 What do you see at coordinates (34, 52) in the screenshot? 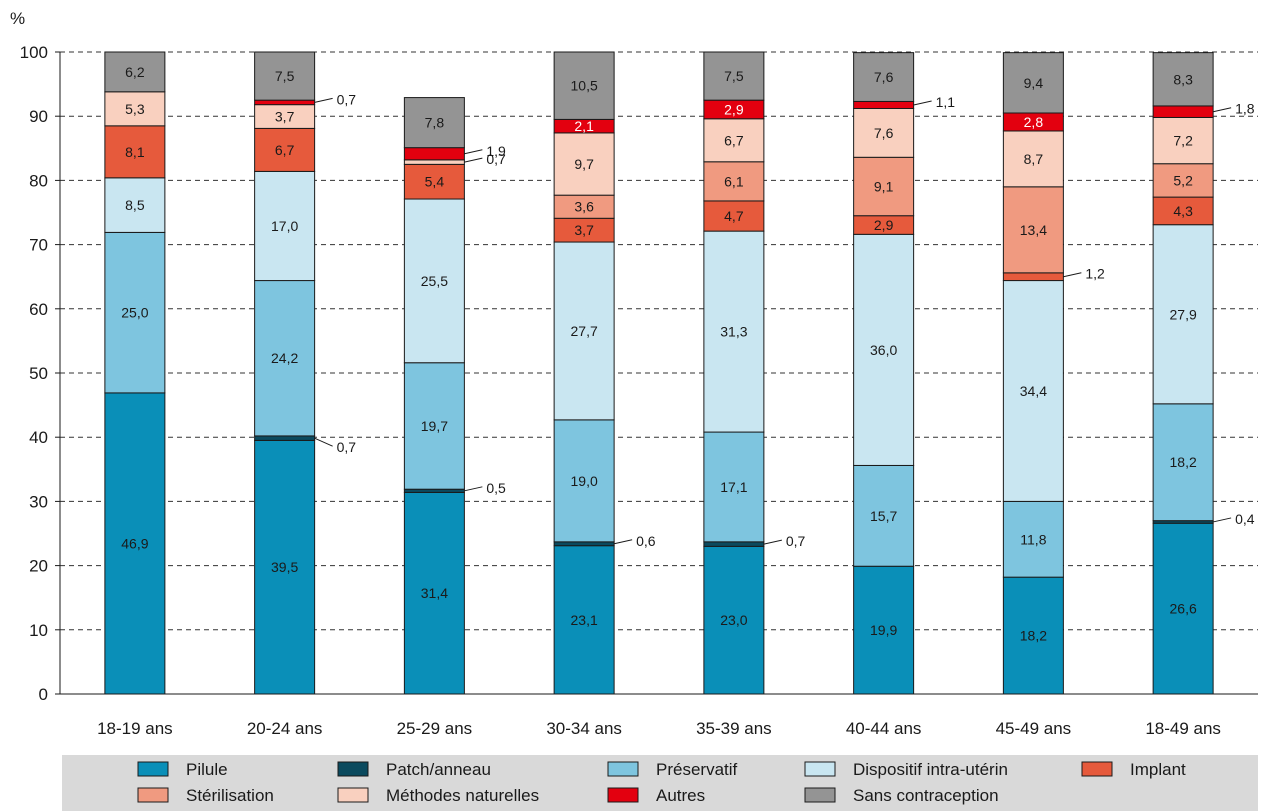
I see `y-tick-label: 100` at bounding box center [34, 52].